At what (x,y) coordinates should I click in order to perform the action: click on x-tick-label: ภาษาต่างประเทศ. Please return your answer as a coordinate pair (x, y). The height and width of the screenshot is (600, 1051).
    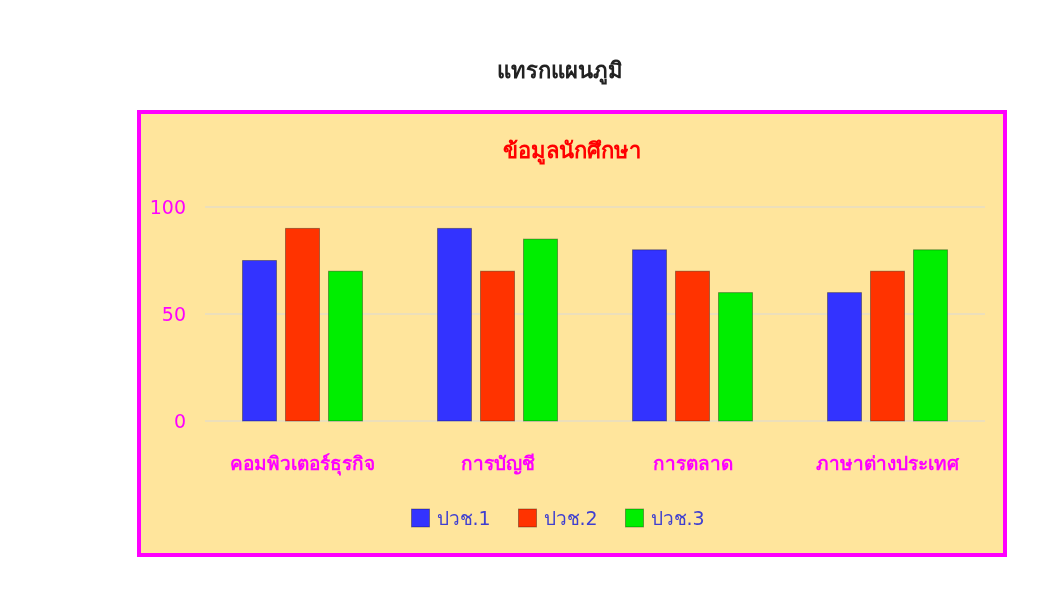
    Looking at the image, I should click on (888, 463).